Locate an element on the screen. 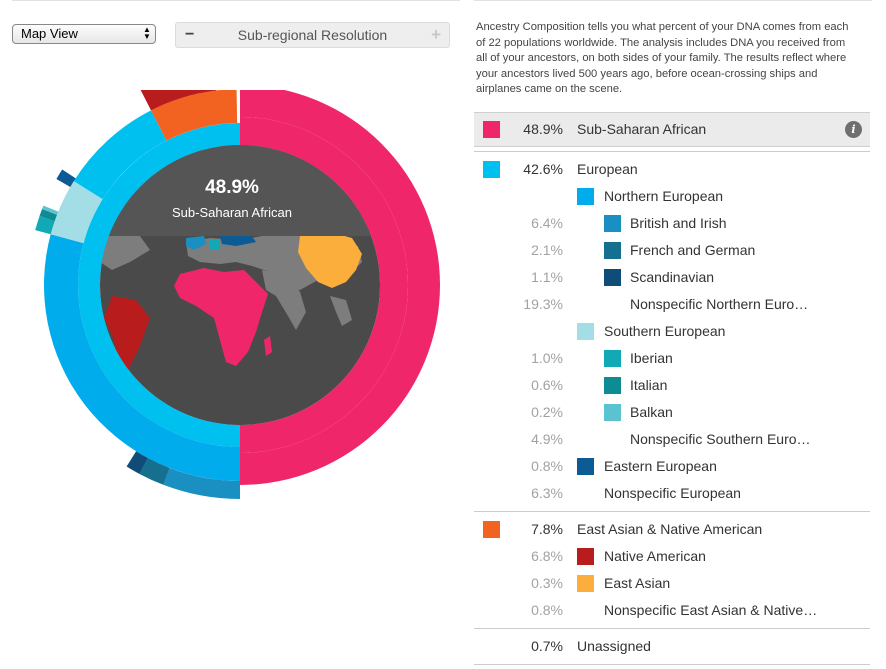 The height and width of the screenshot is (669, 886). population-row: 48.9% Sub-Saharan African i is located at coordinates (672, 129).